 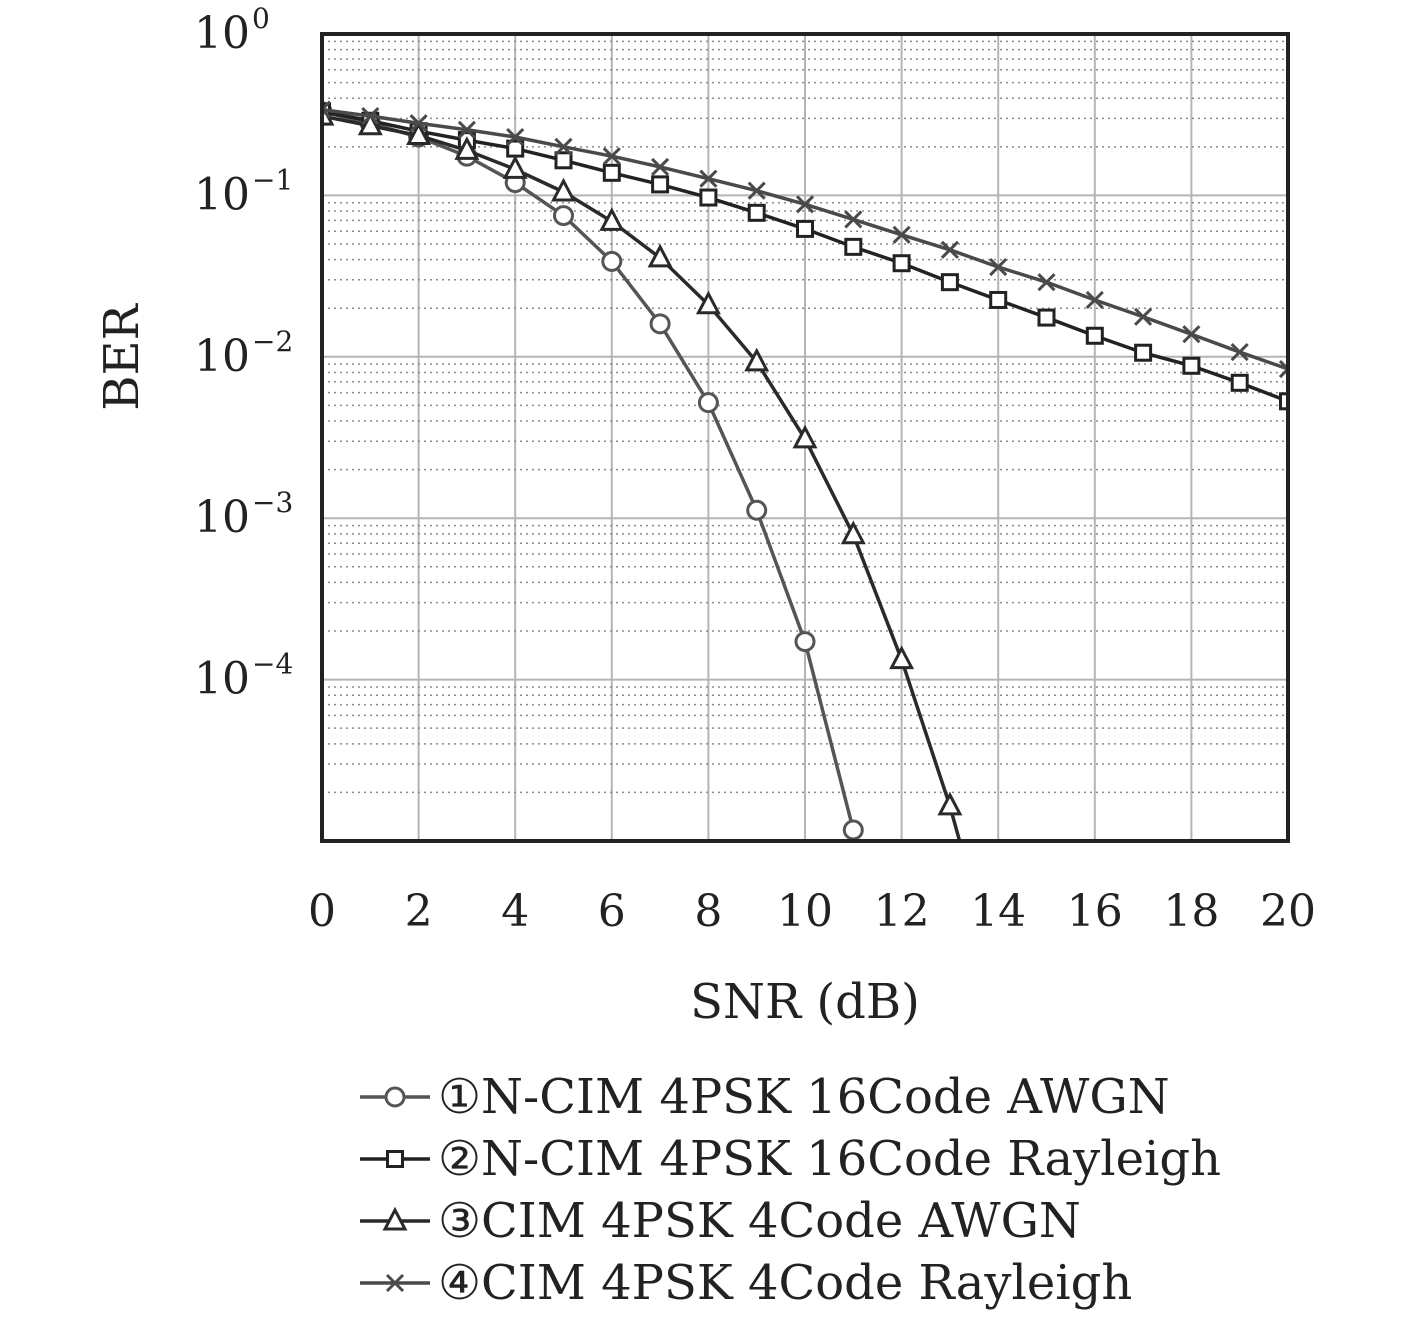 I want to click on legend-item: ①N-CIM 4PSK 16Code AWGN, so click(x=765, y=1097).